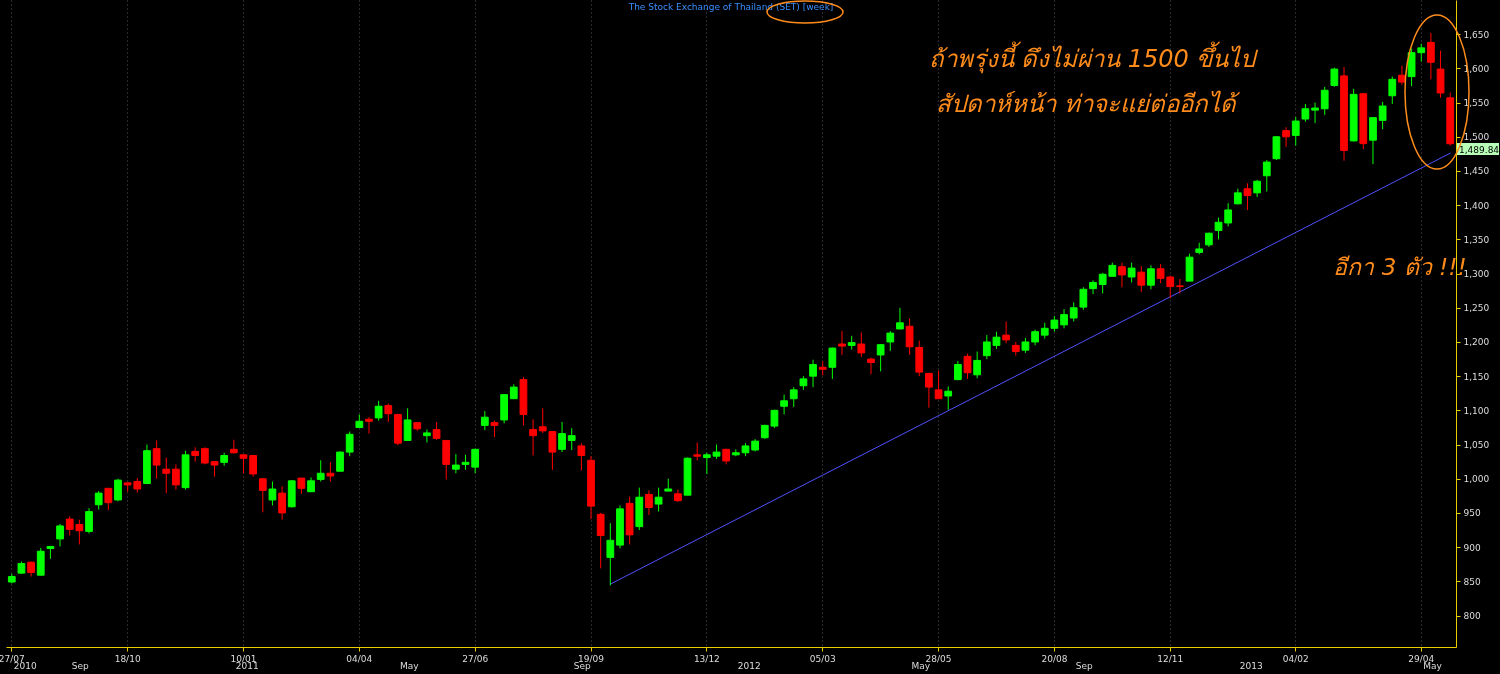  What do you see at coordinates (1170, 658) in the screenshot?
I see `x-tick-label: 12/11` at bounding box center [1170, 658].